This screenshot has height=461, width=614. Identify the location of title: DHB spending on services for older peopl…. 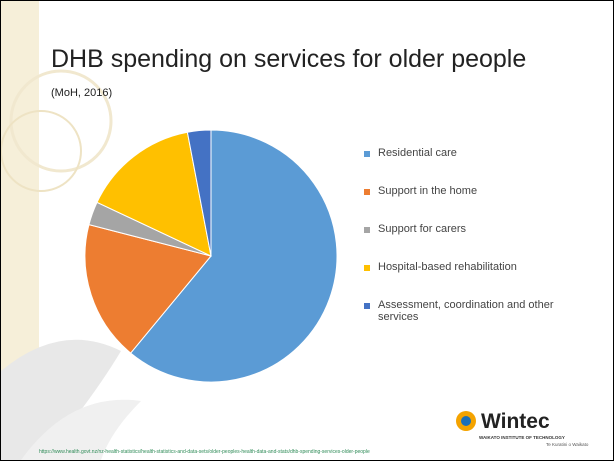
(289, 59).